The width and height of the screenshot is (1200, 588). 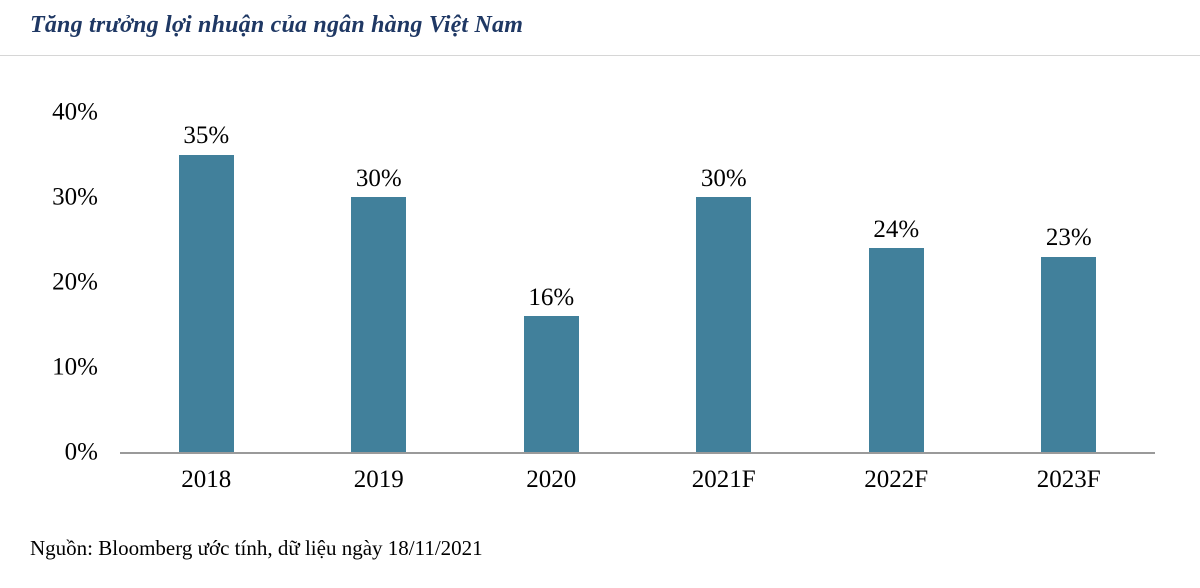 What do you see at coordinates (551, 297) in the screenshot?
I see `bar-value-label: 16%` at bounding box center [551, 297].